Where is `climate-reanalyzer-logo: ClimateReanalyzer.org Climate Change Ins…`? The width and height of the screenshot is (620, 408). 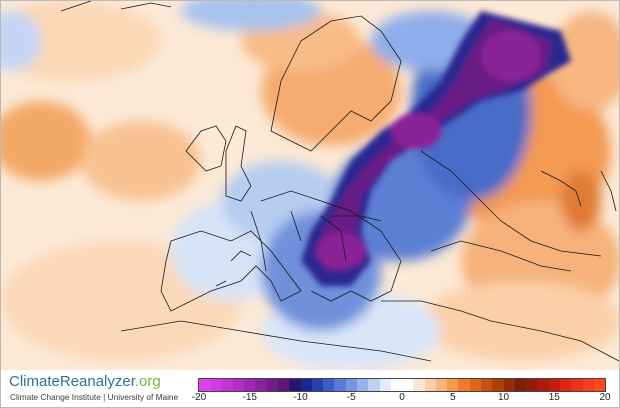
climate-reanalyzer-logo: ClimateReanalyzer.org Climate Change Ins… is located at coordinates (99, 389).